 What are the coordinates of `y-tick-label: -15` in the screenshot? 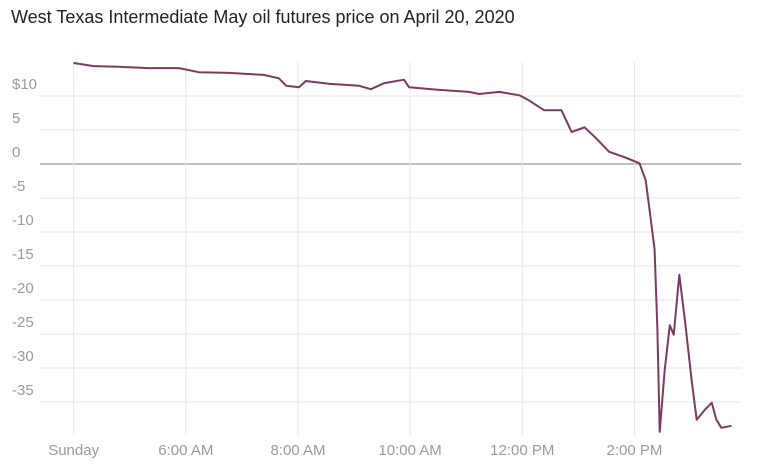 It's located at (23, 254).